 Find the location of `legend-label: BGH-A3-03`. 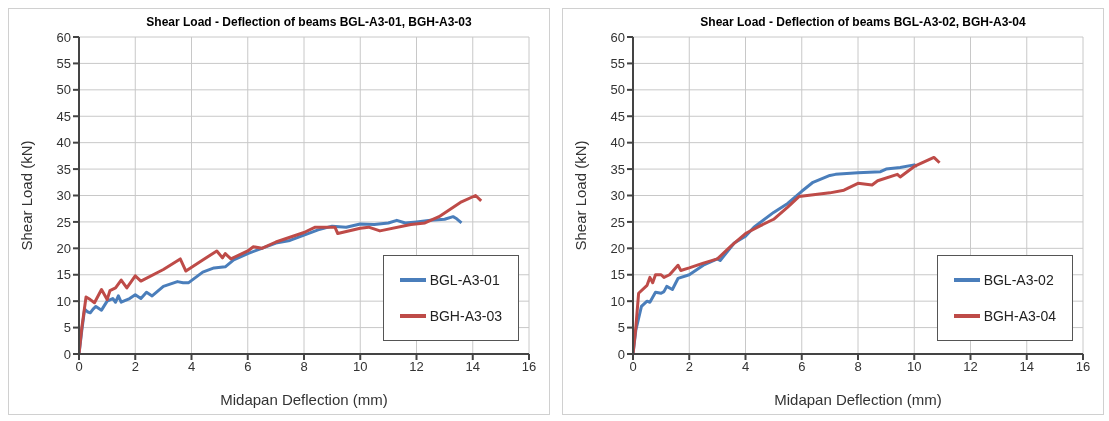

legend-label: BGH-A3-03 is located at coordinates (465, 316).